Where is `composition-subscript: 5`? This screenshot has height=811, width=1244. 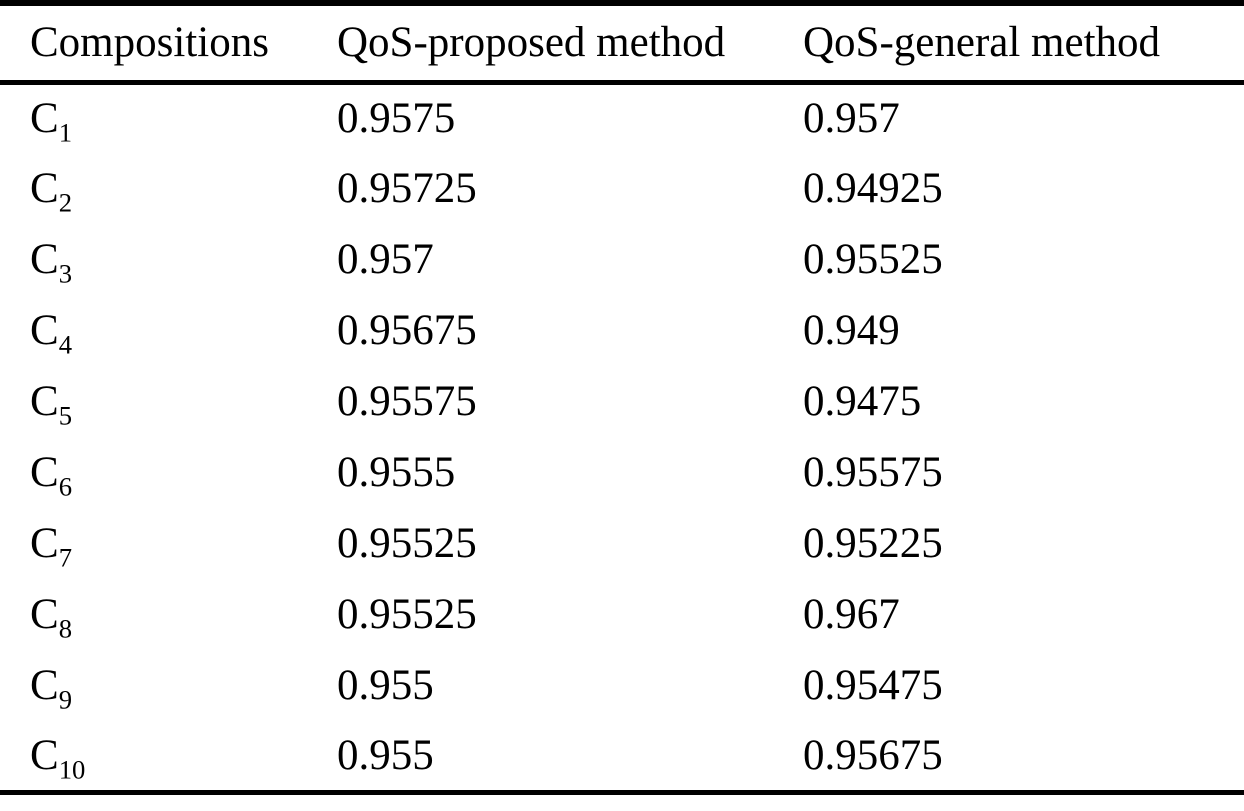 composition-subscript: 5 is located at coordinates (65, 415).